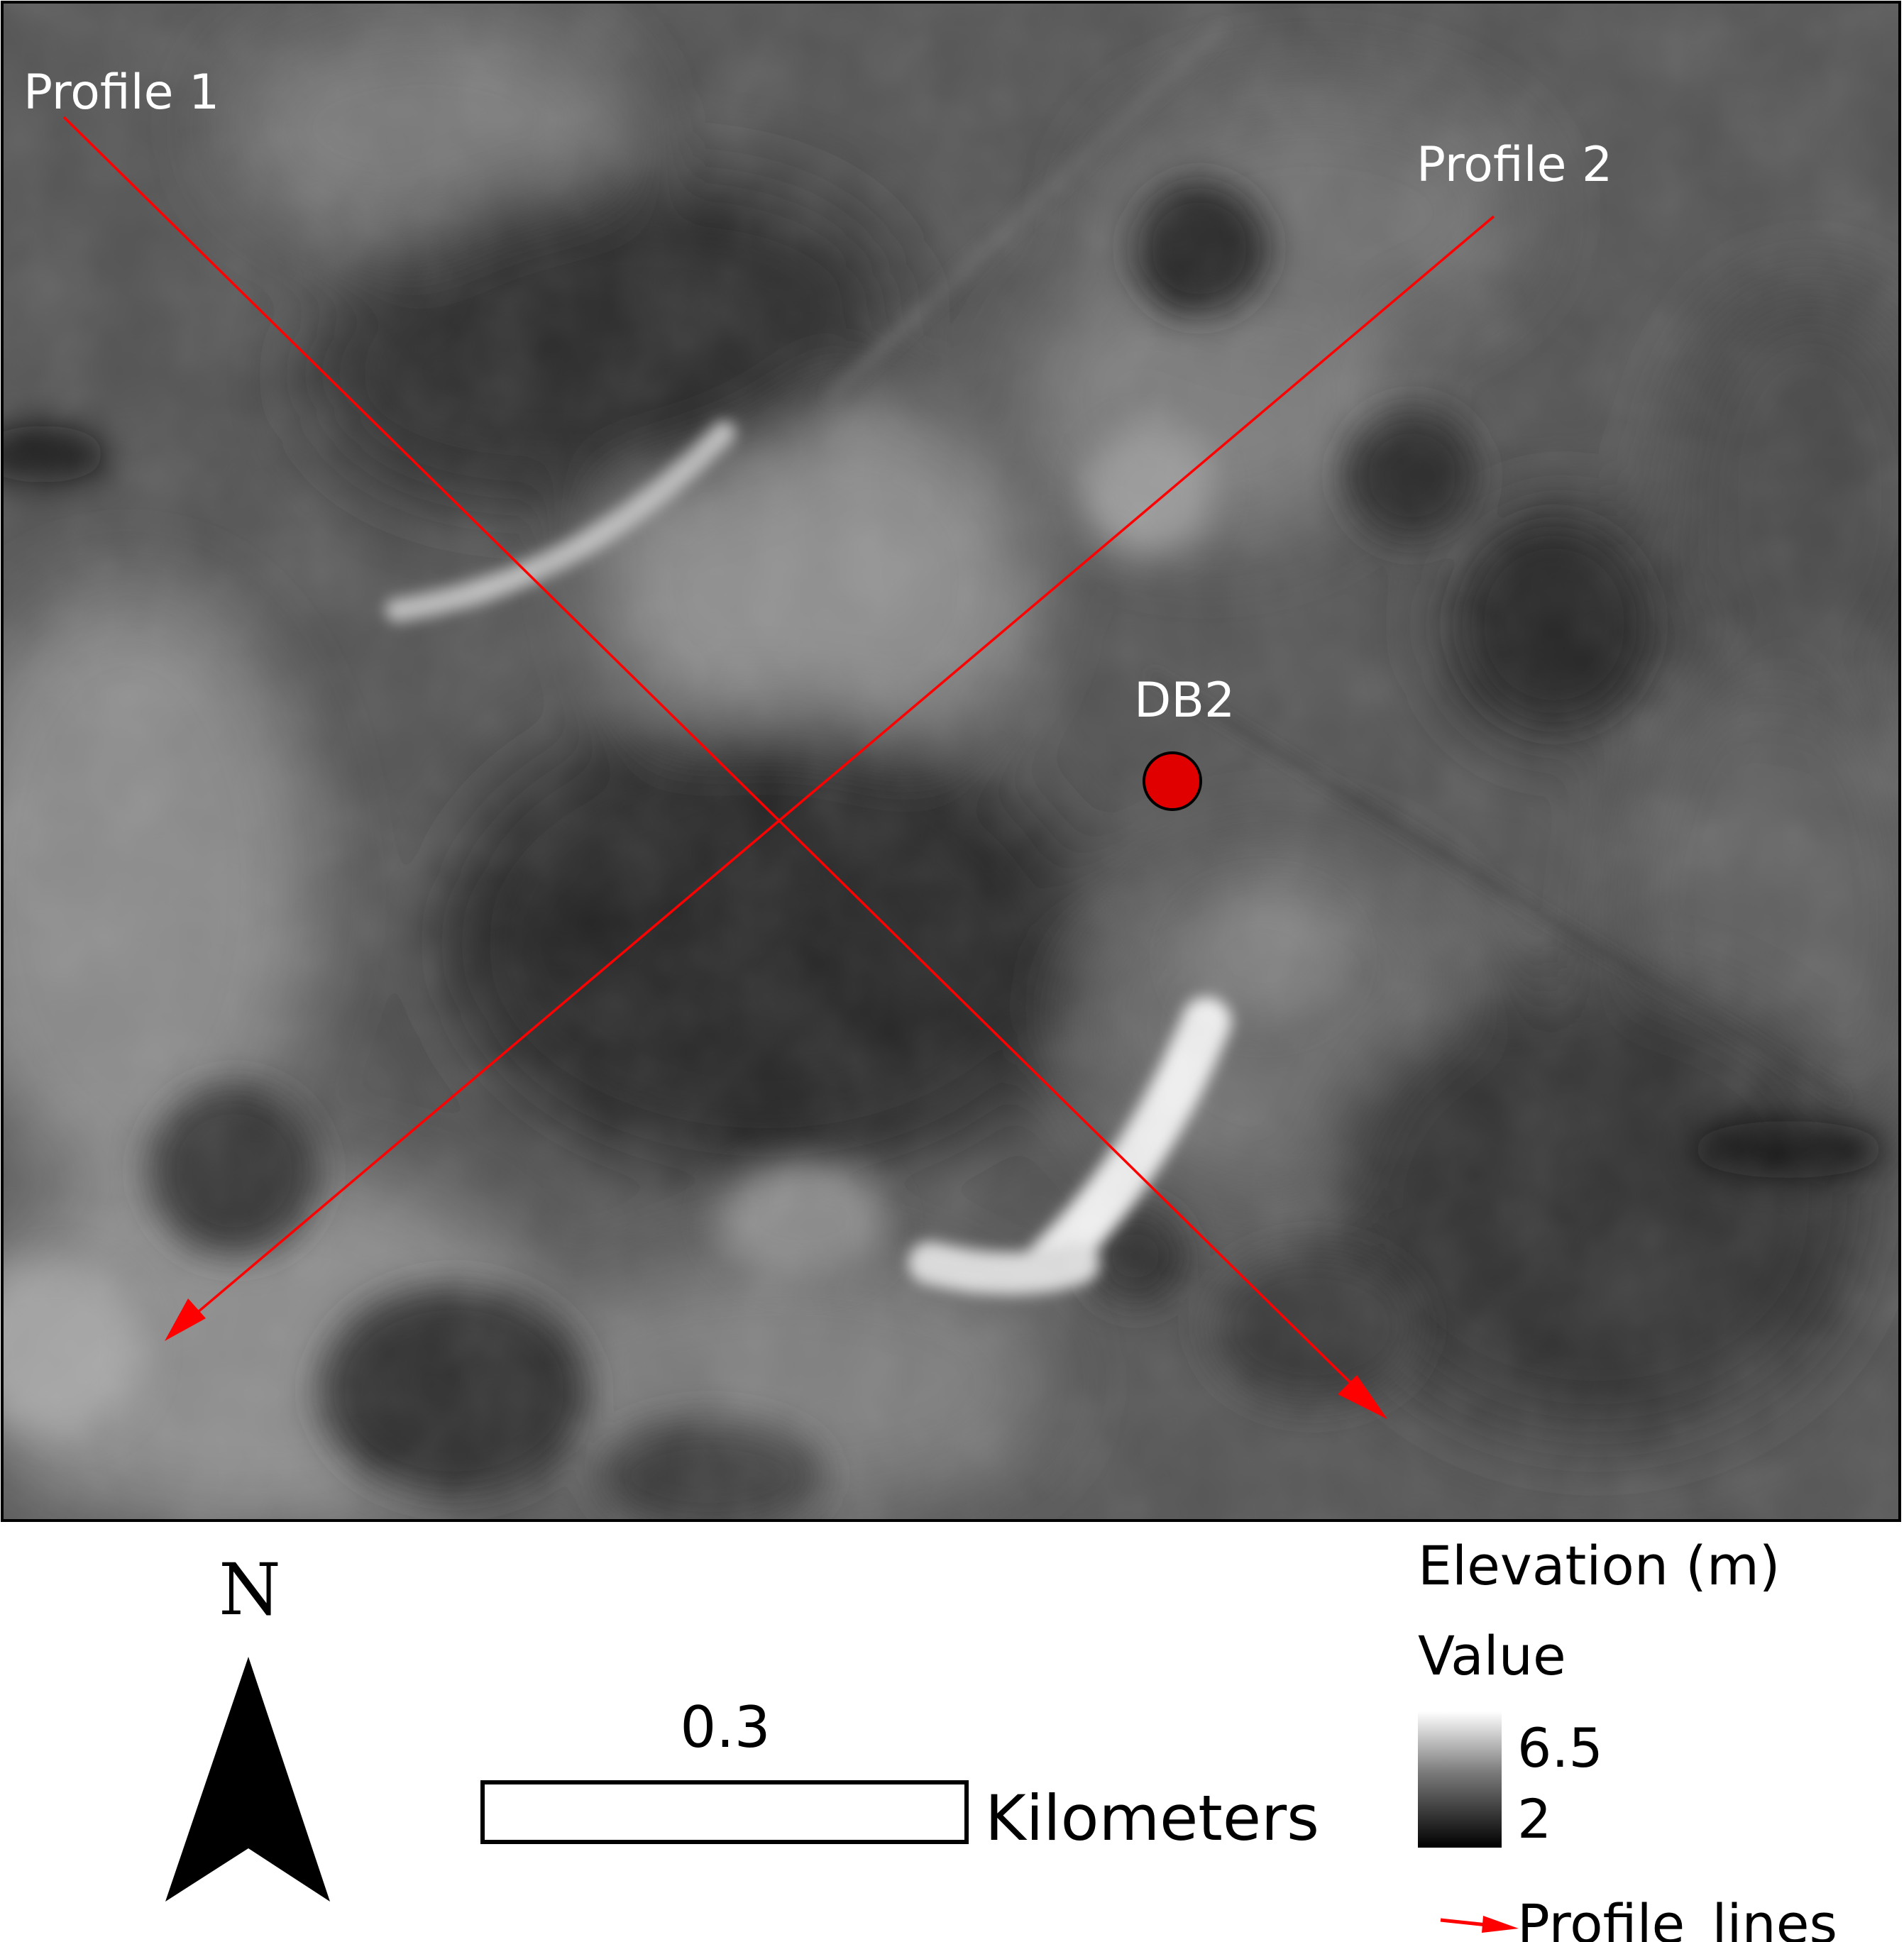 The height and width of the screenshot is (1942, 1904). What do you see at coordinates (1492, 1655) in the screenshot?
I see `legend-subtitle: Value` at bounding box center [1492, 1655].